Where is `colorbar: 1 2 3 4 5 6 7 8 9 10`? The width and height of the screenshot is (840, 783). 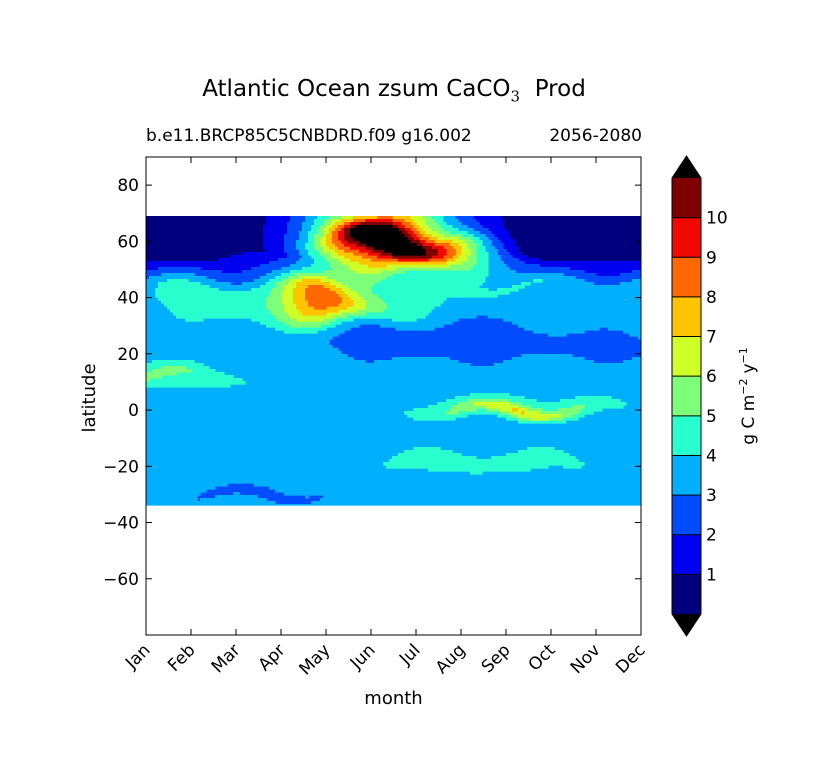
colorbar: 1 2 3 4 5 6 7 8 9 10 is located at coordinates (699, 396).